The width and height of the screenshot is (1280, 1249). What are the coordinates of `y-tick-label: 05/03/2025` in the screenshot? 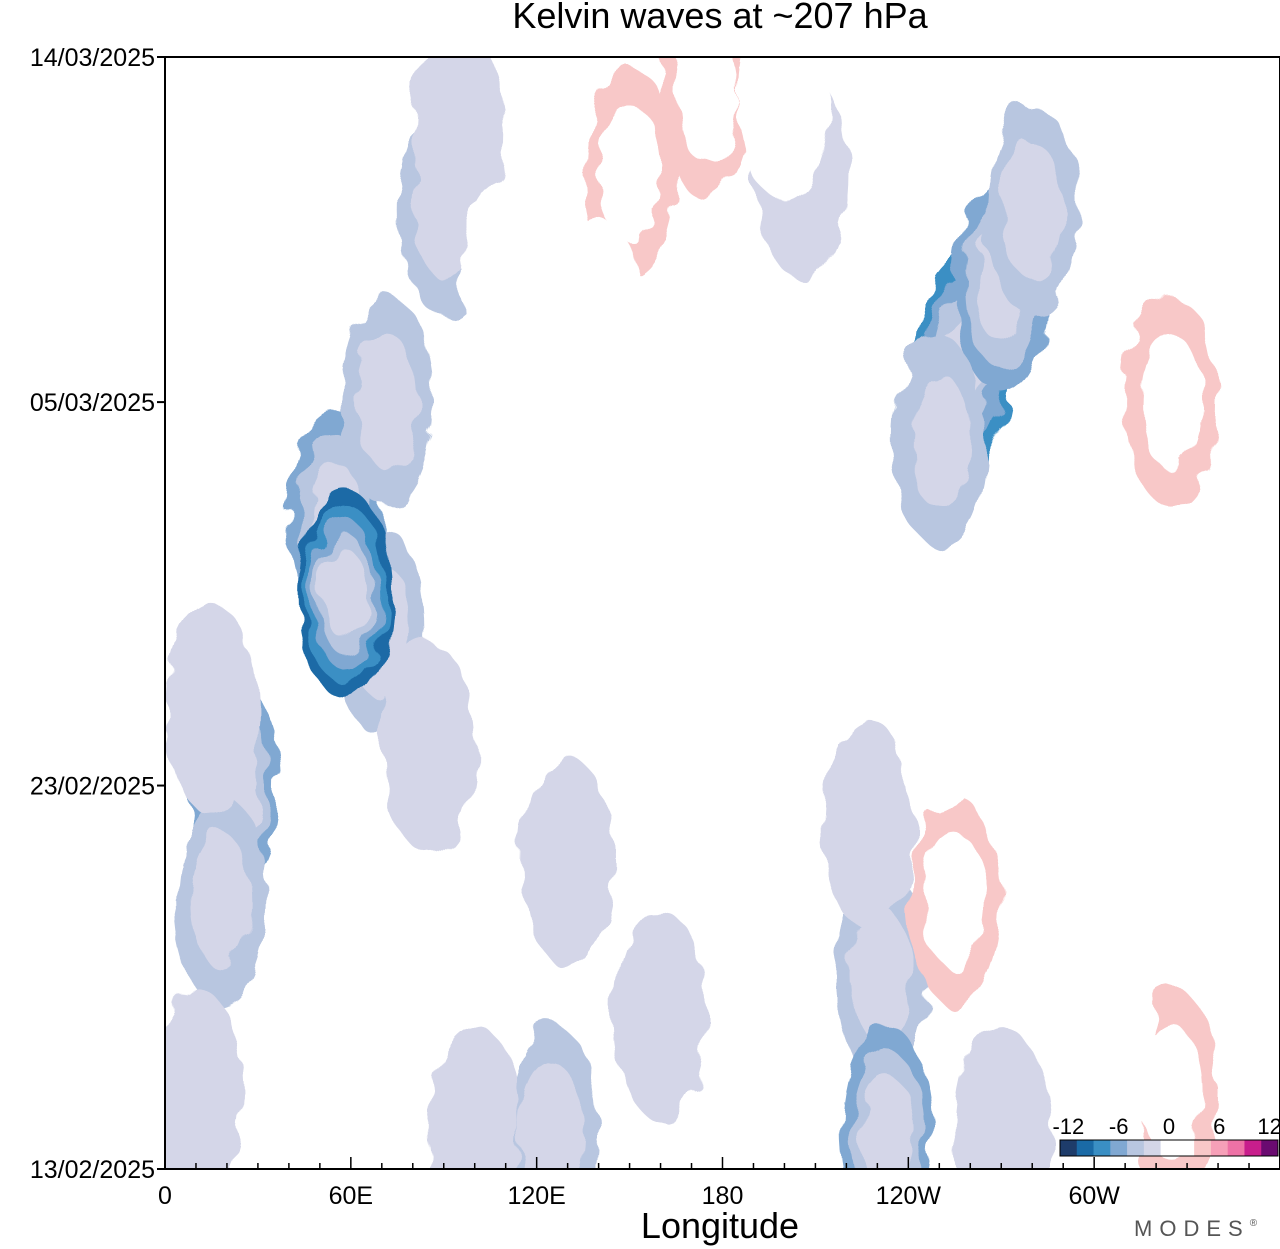 It's located at (92, 403).